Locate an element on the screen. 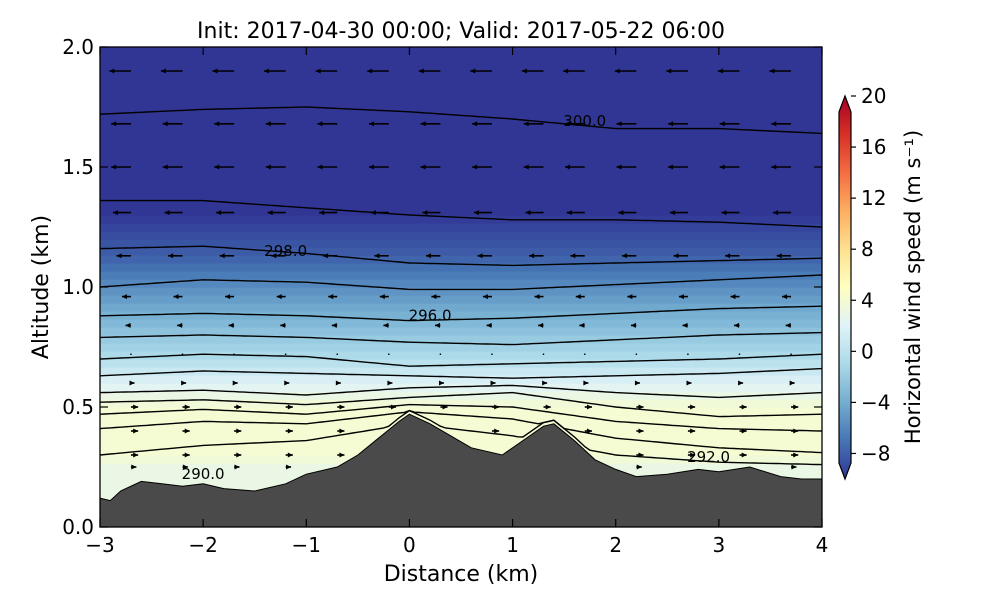  y-tick-label: 2.0 is located at coordinates (78, 47).